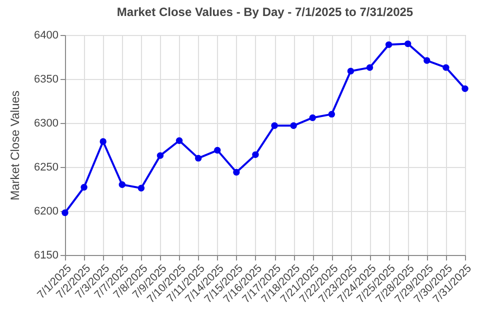 The image size is (492, 328). What do you see at coordinates (265, 12) in the screenshot?
I see `chart-title: Market Close Values - By Day - 7/1/2025 to 7/31/2025` at bounding box center [265, 12].